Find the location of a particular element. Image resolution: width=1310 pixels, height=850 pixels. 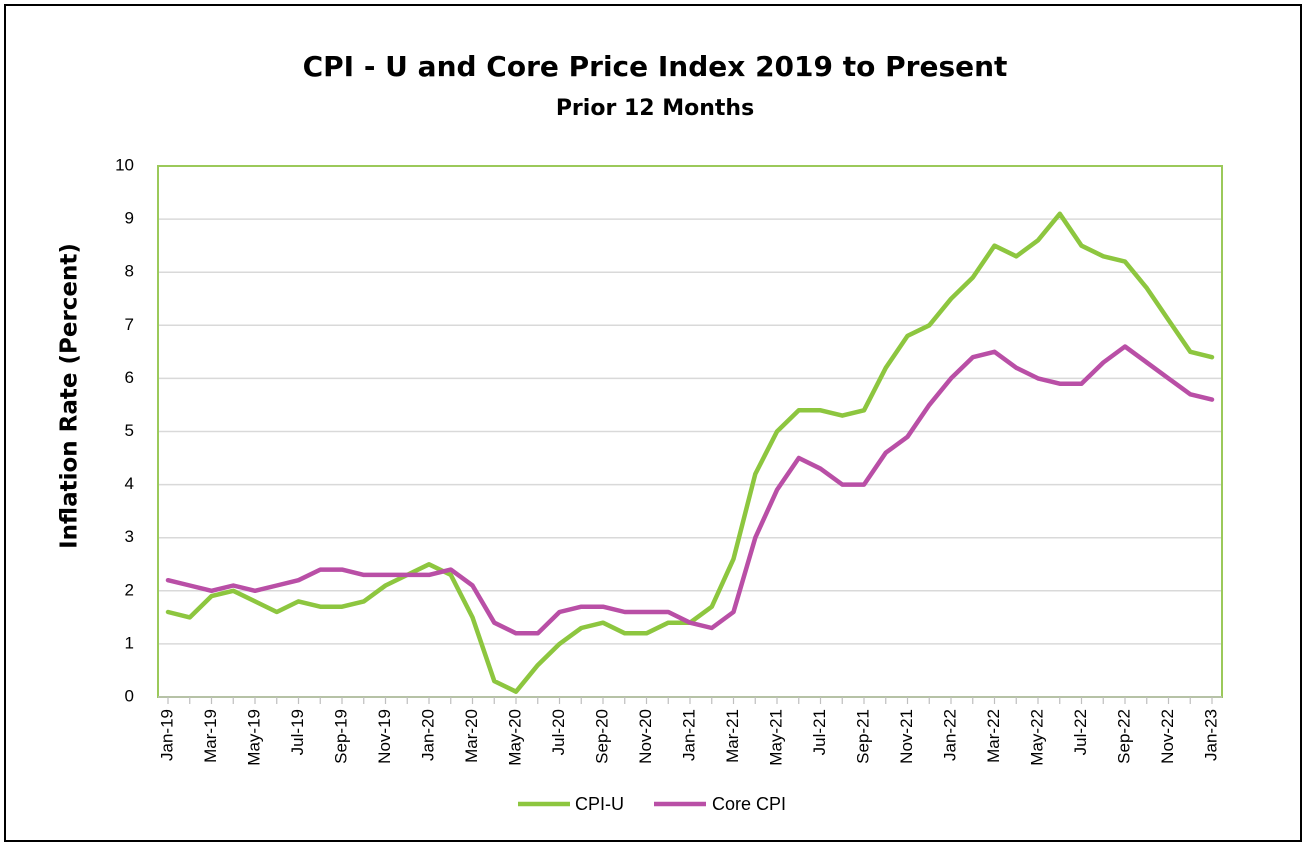

x-tick-label: Mar-20 is located at coordinates (471, 736).